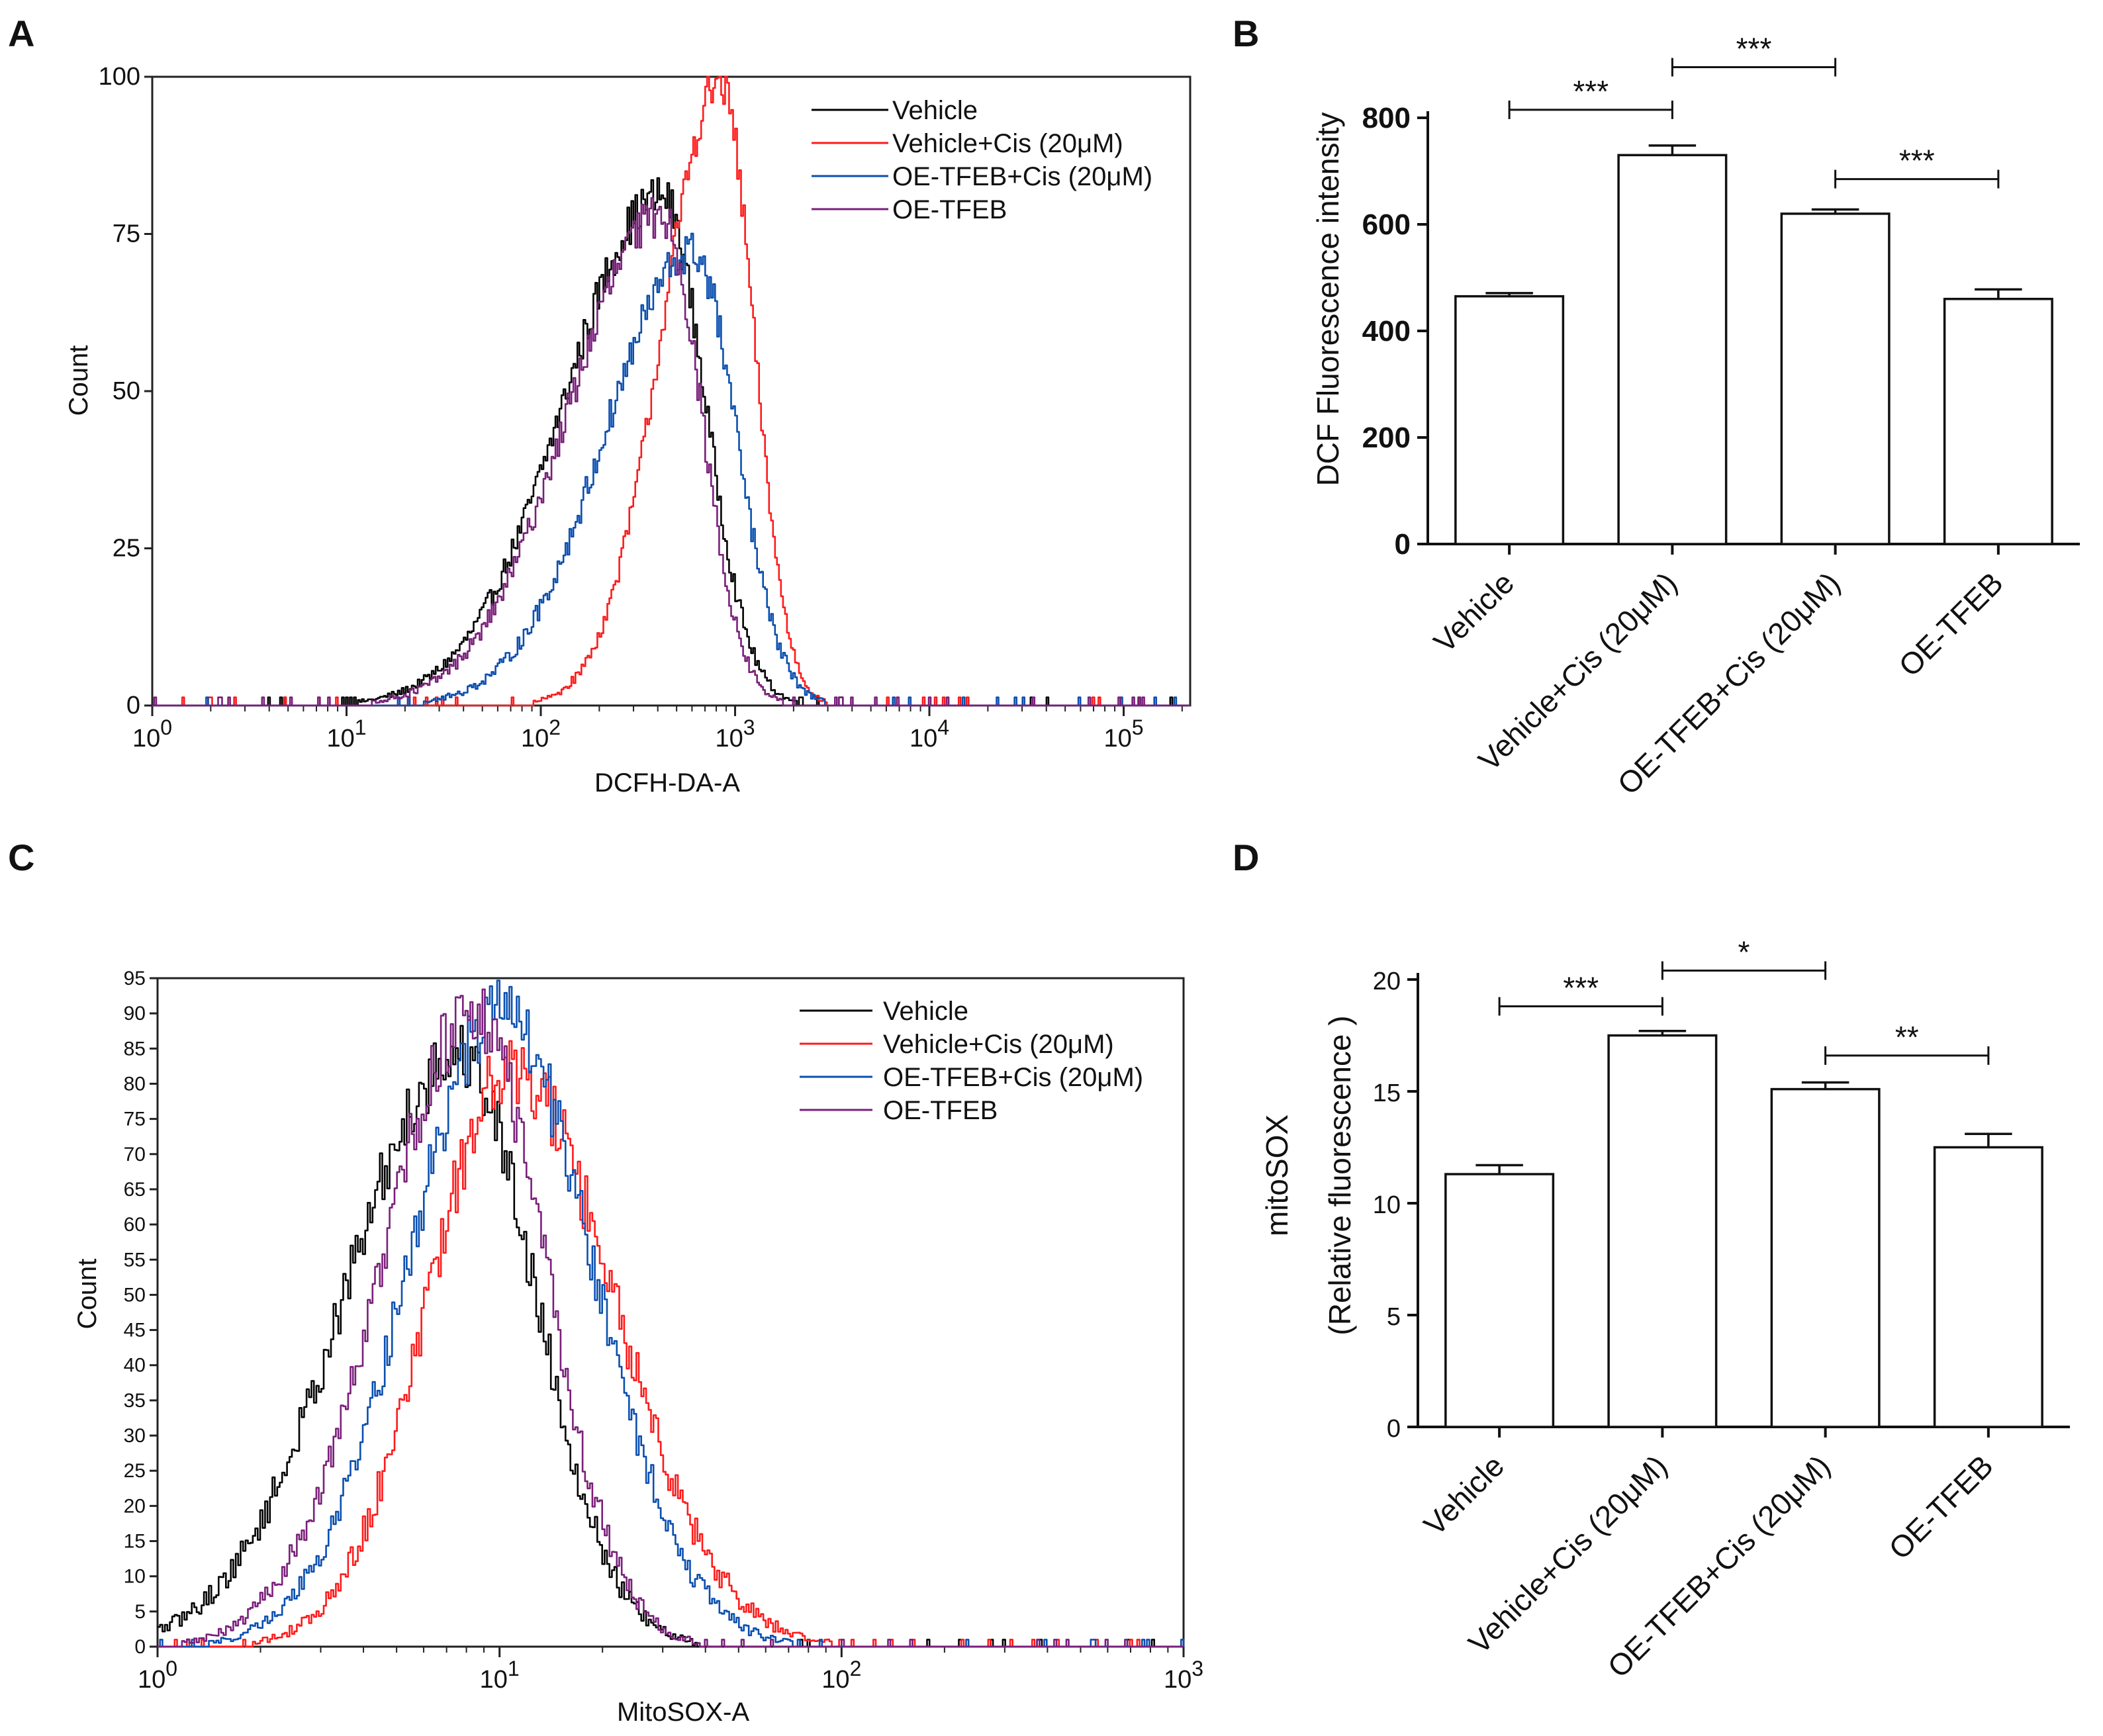  Describe the element at coordinates (21, 857) in the screenshot. I see `panel-letter-c: C` at that location.